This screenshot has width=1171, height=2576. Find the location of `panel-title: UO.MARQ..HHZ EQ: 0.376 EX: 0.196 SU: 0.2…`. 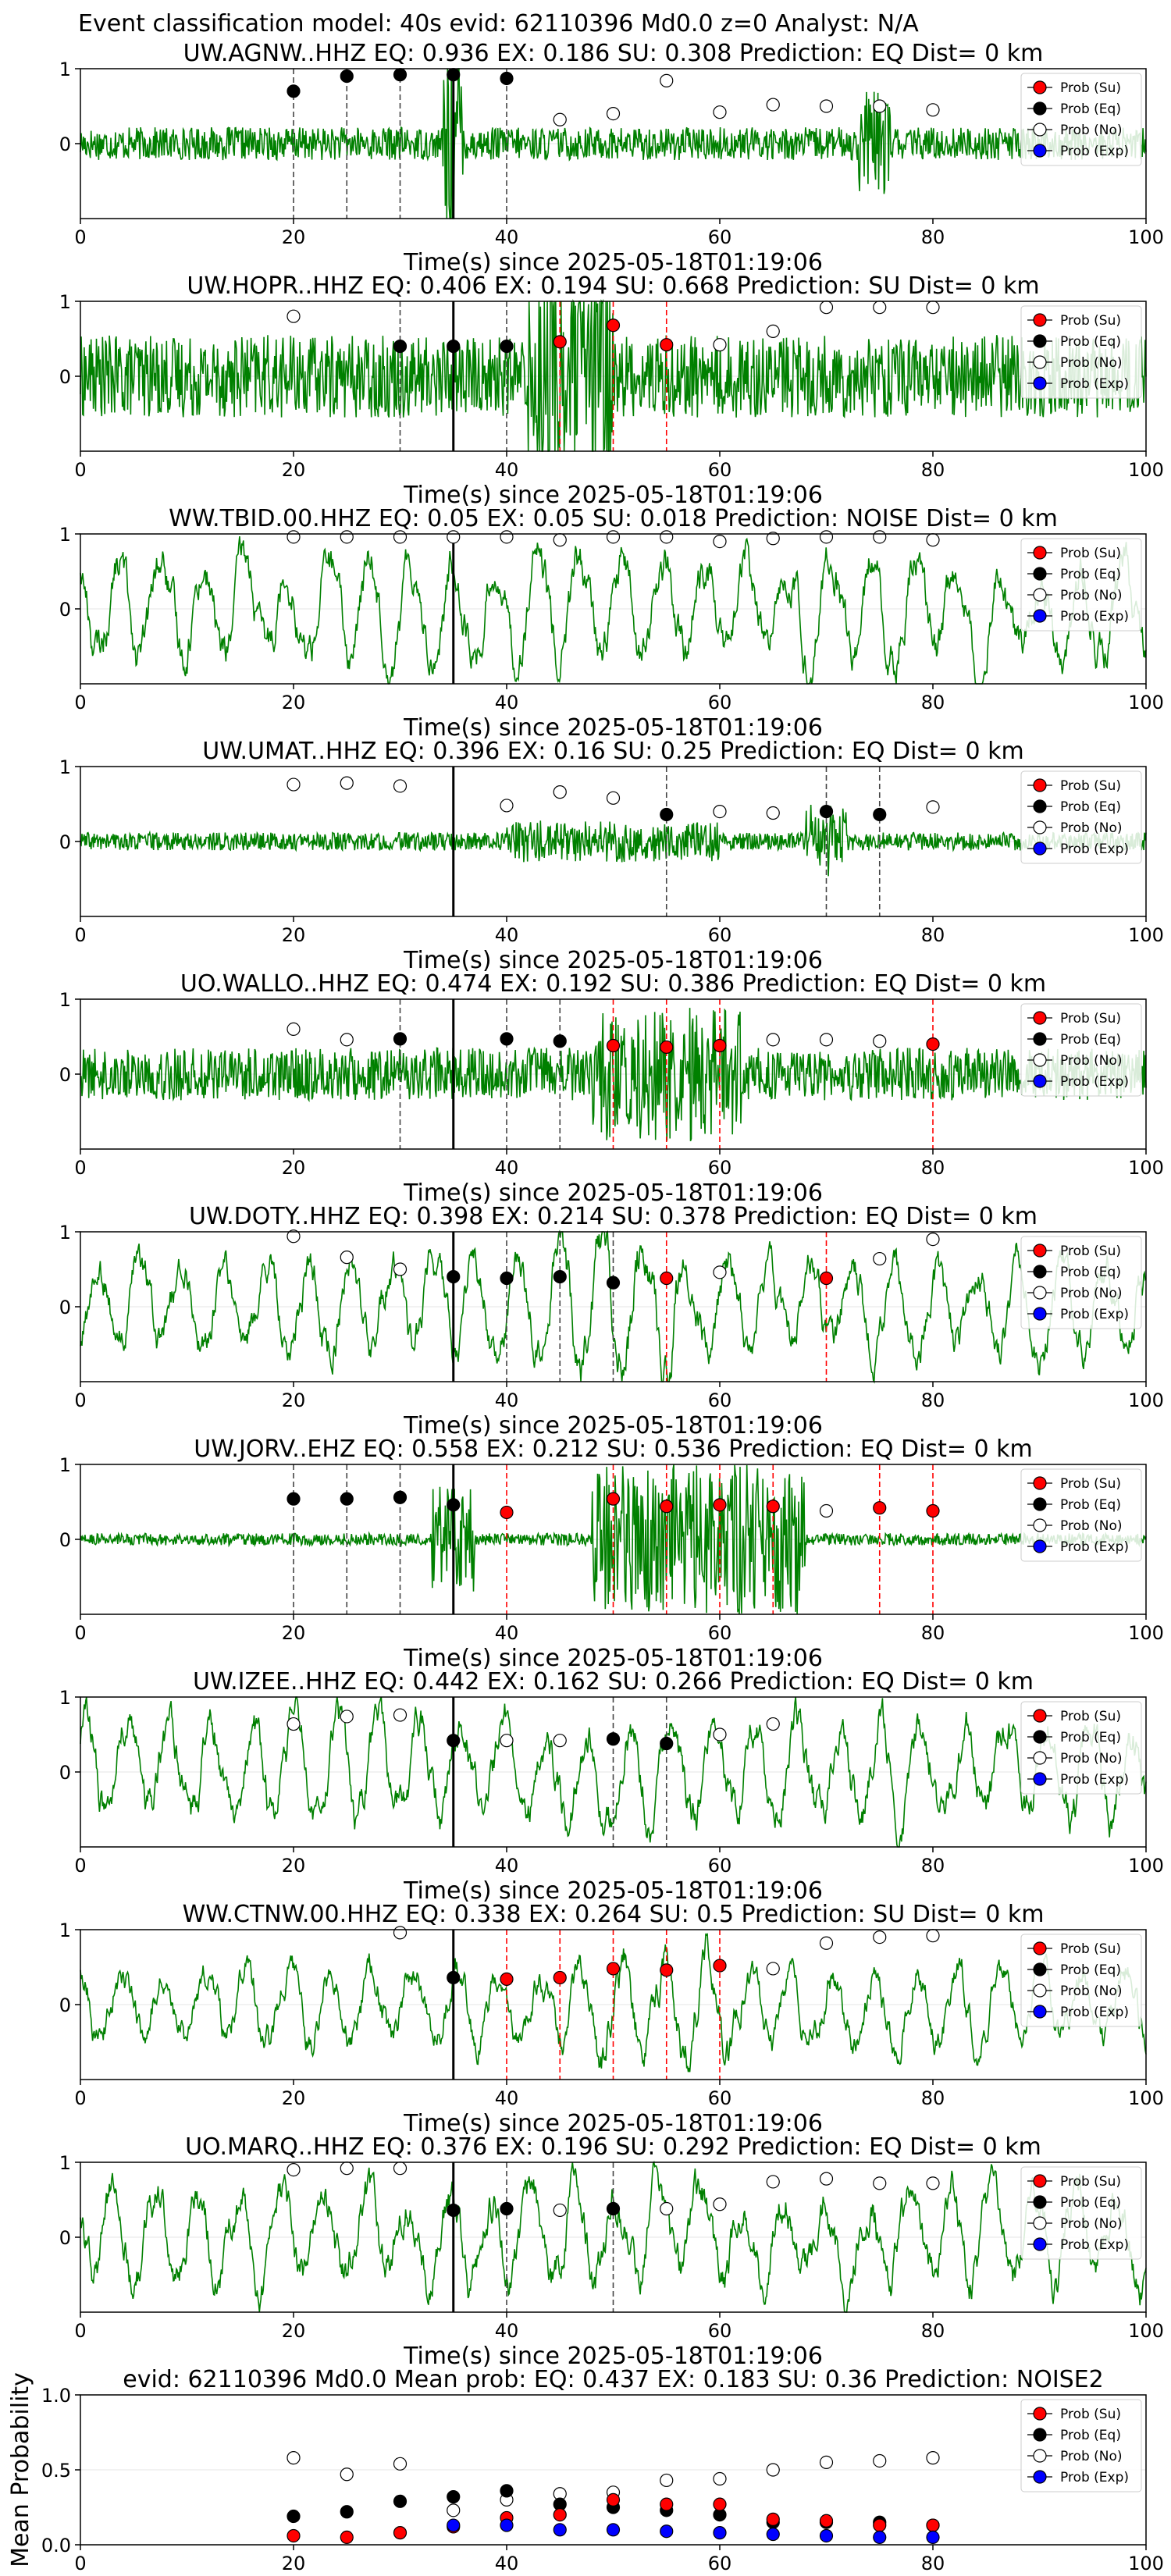

panel-title: UO.MARQ..HHZ EQ: 0.376 EX: 0.196 SU: 0.2… is located at coordinates (613, 2147).